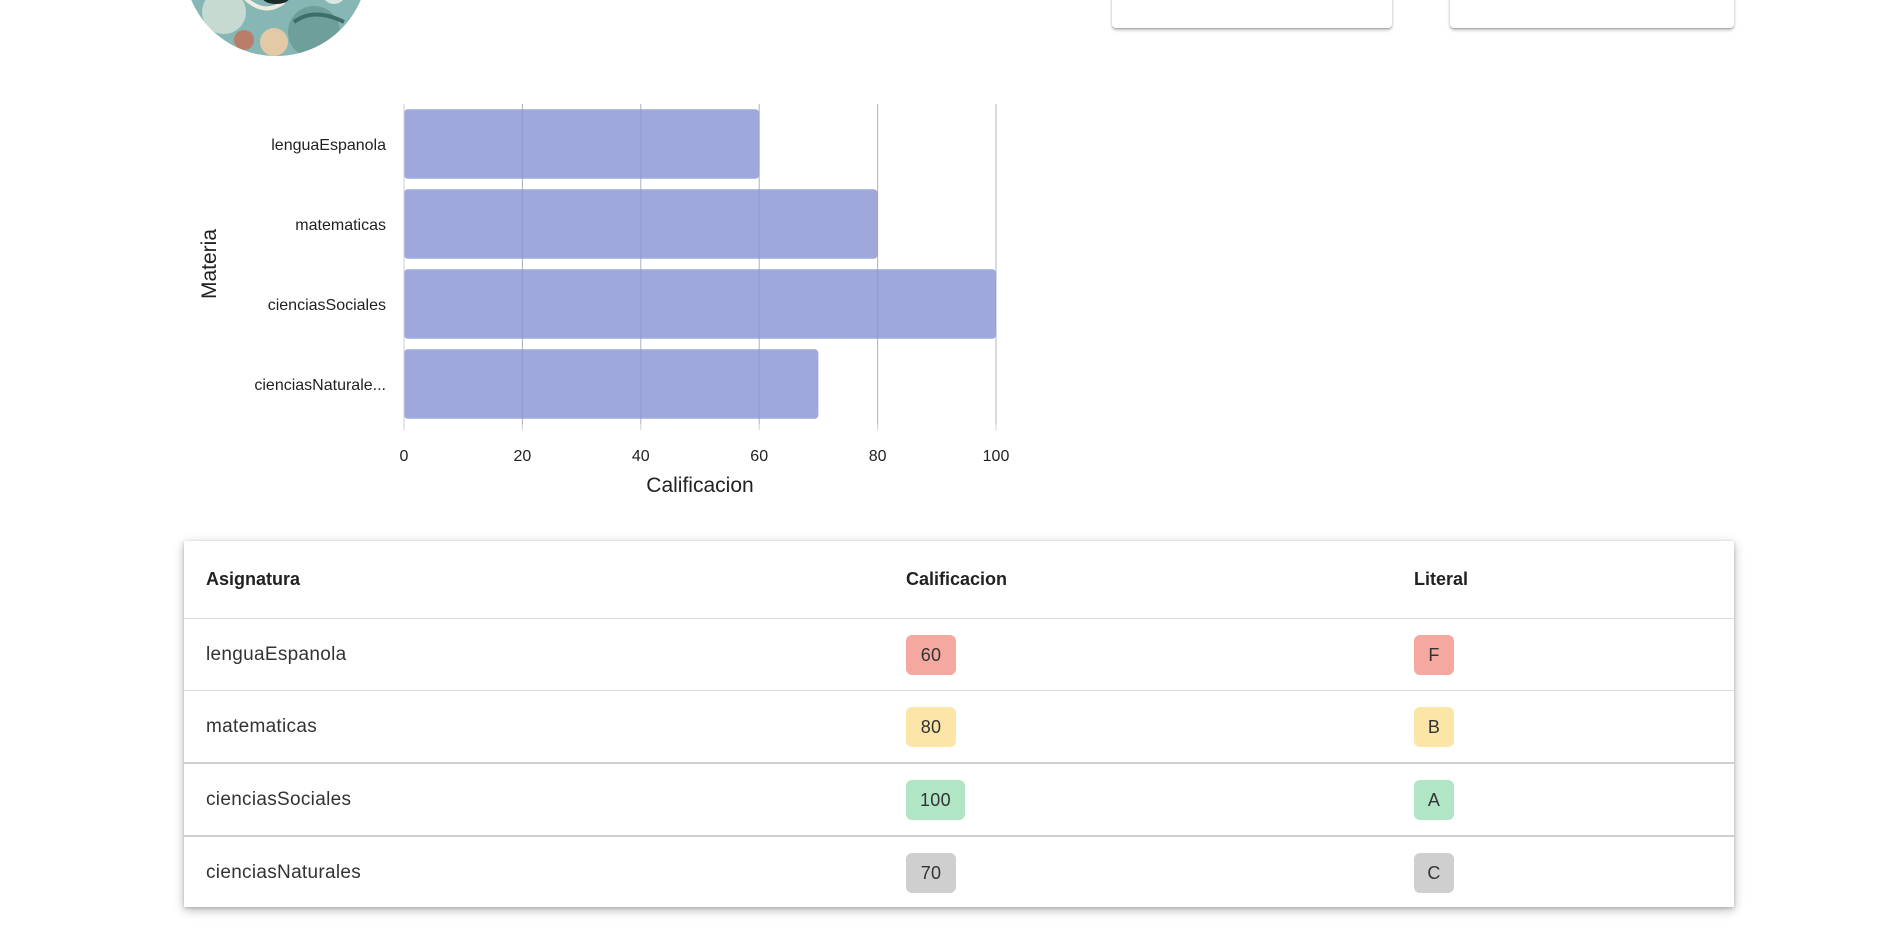 The height and width of the screenshot is (930, 1898). Describe the element at coordinates (1138, 654) in the screenshot. I see `score-cell: 60` at that location.